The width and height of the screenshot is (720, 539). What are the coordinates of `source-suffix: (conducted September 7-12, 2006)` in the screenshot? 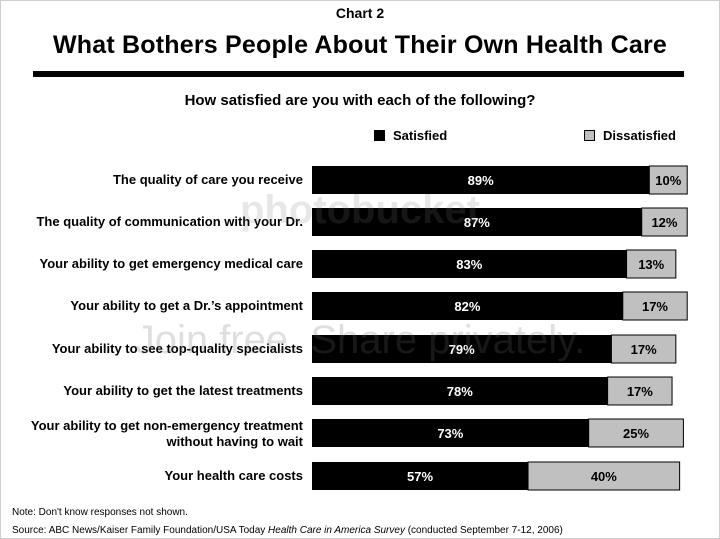 It's located at (483, 530).